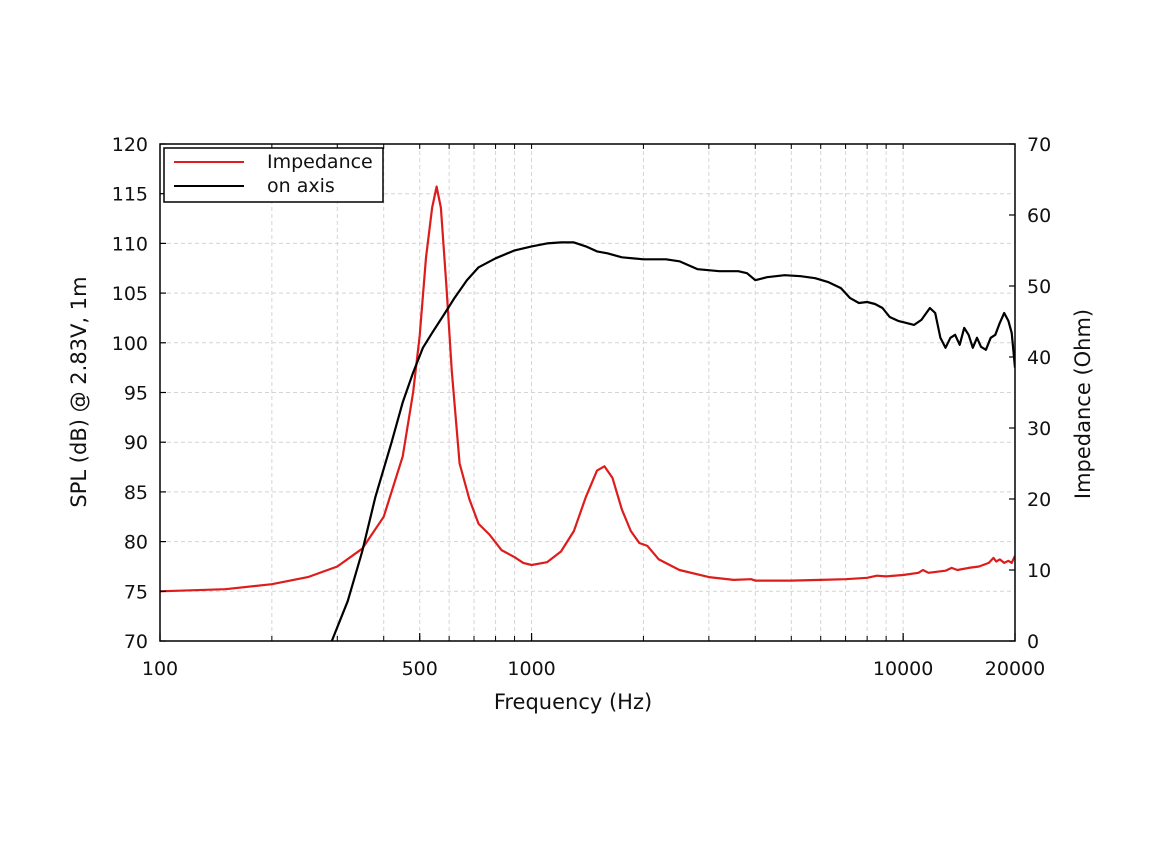 The image size is (1152, 864). Describe the element at coordinates (79, 391) in the screenshot. I see `y-axis-left-label: SPL (dB) @ 2.83V, 1m` at that location.